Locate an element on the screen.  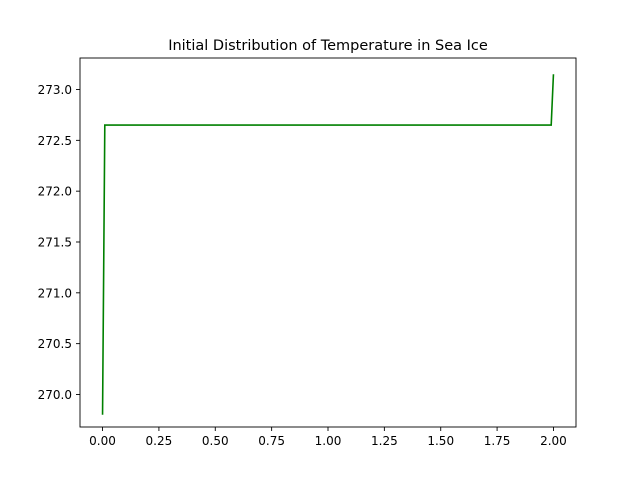
y-tick-label: 271.5 is located at coordinates (55, 242).